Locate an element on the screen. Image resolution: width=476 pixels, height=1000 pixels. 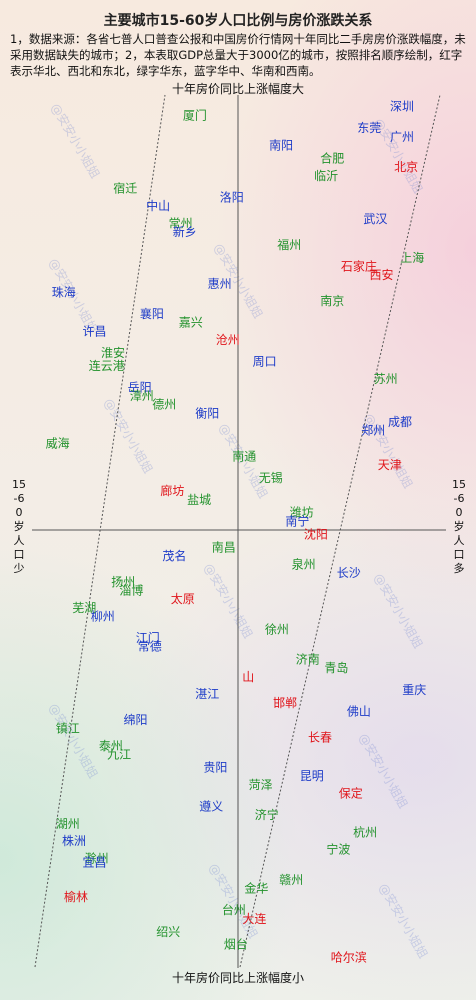
city-label: 岳阳 is located at coordinates (140, 387).